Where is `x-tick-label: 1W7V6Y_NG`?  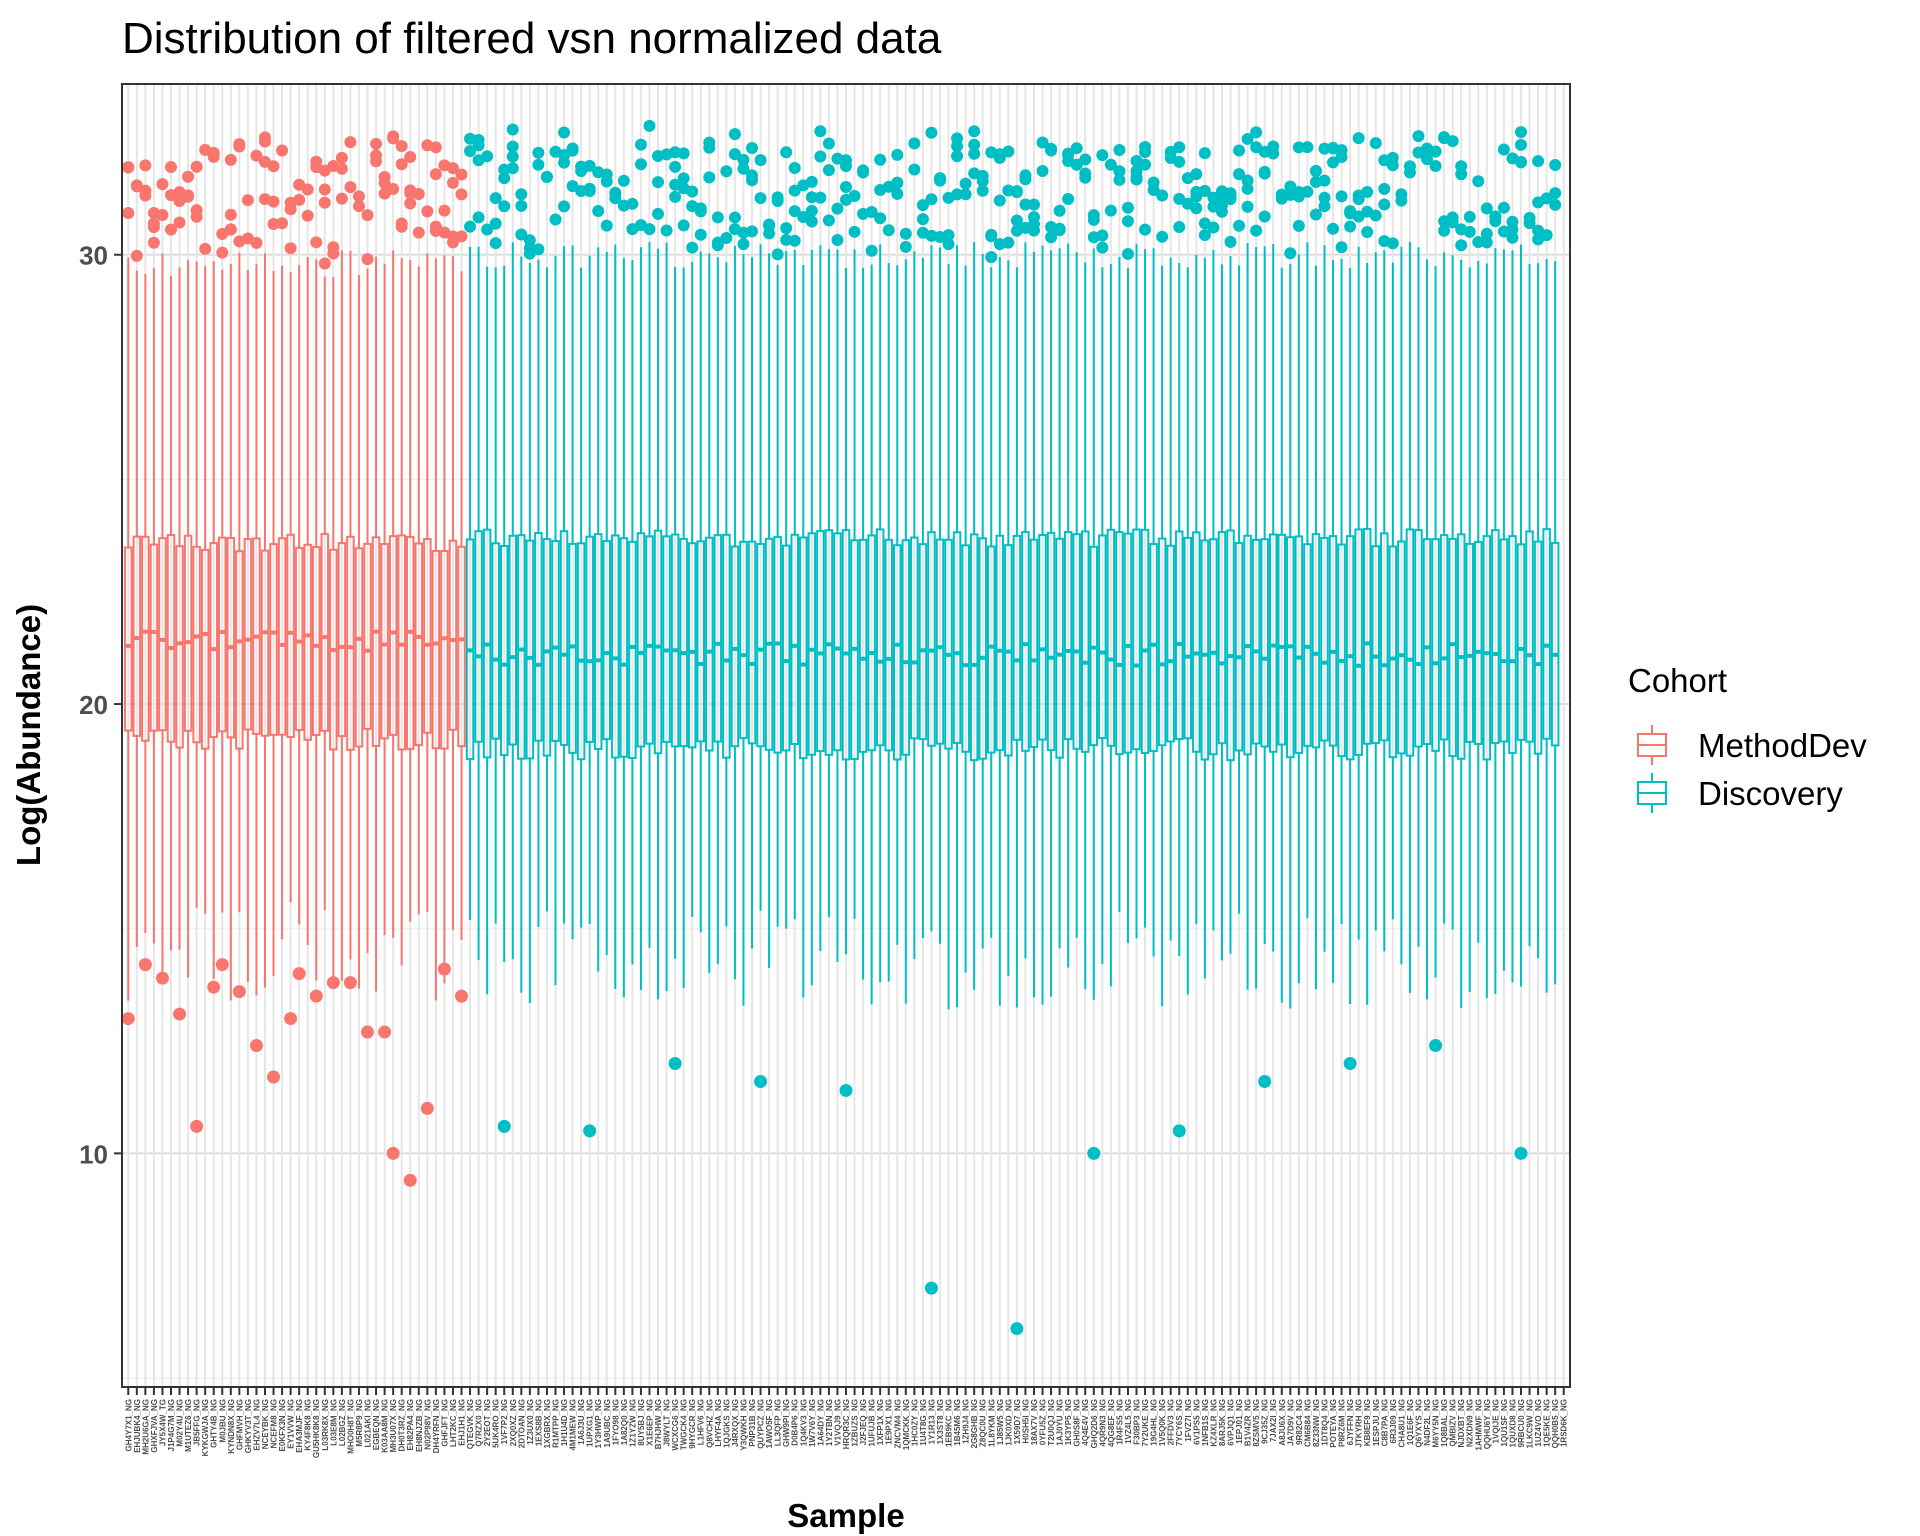 x-tick-label: 1W7V6Y_NG is located at coordinates (812, 1423).